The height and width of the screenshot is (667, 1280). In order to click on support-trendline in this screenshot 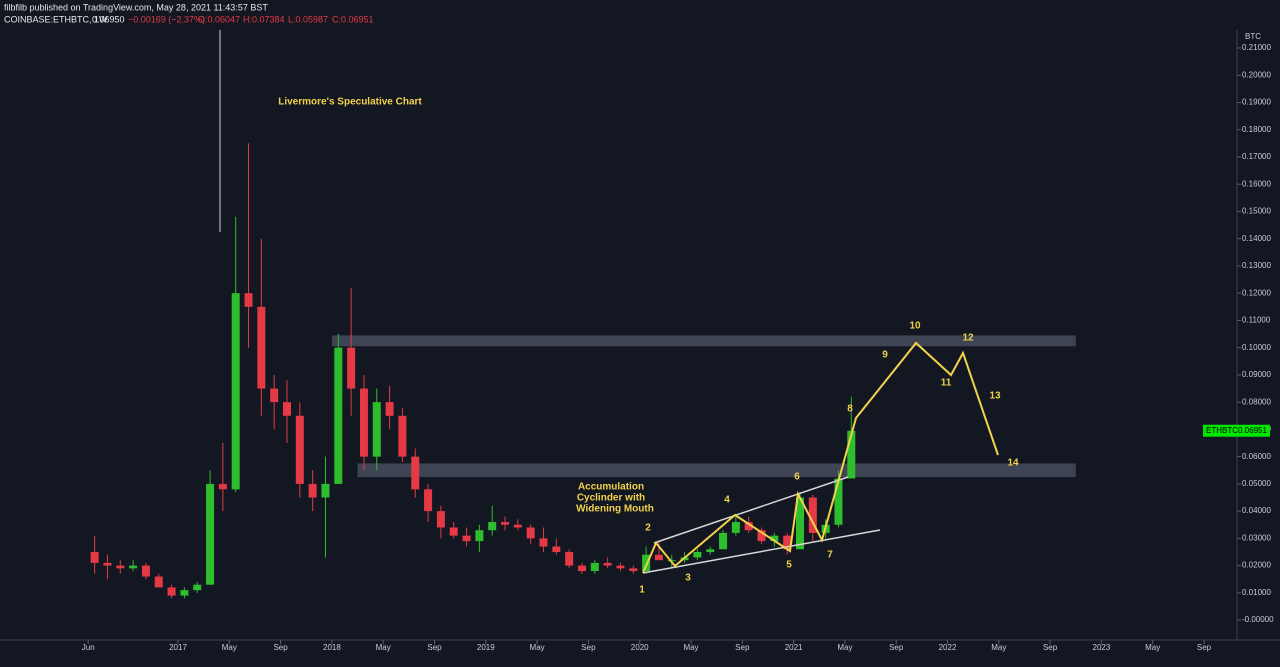, I will do `click(761, 551)`.